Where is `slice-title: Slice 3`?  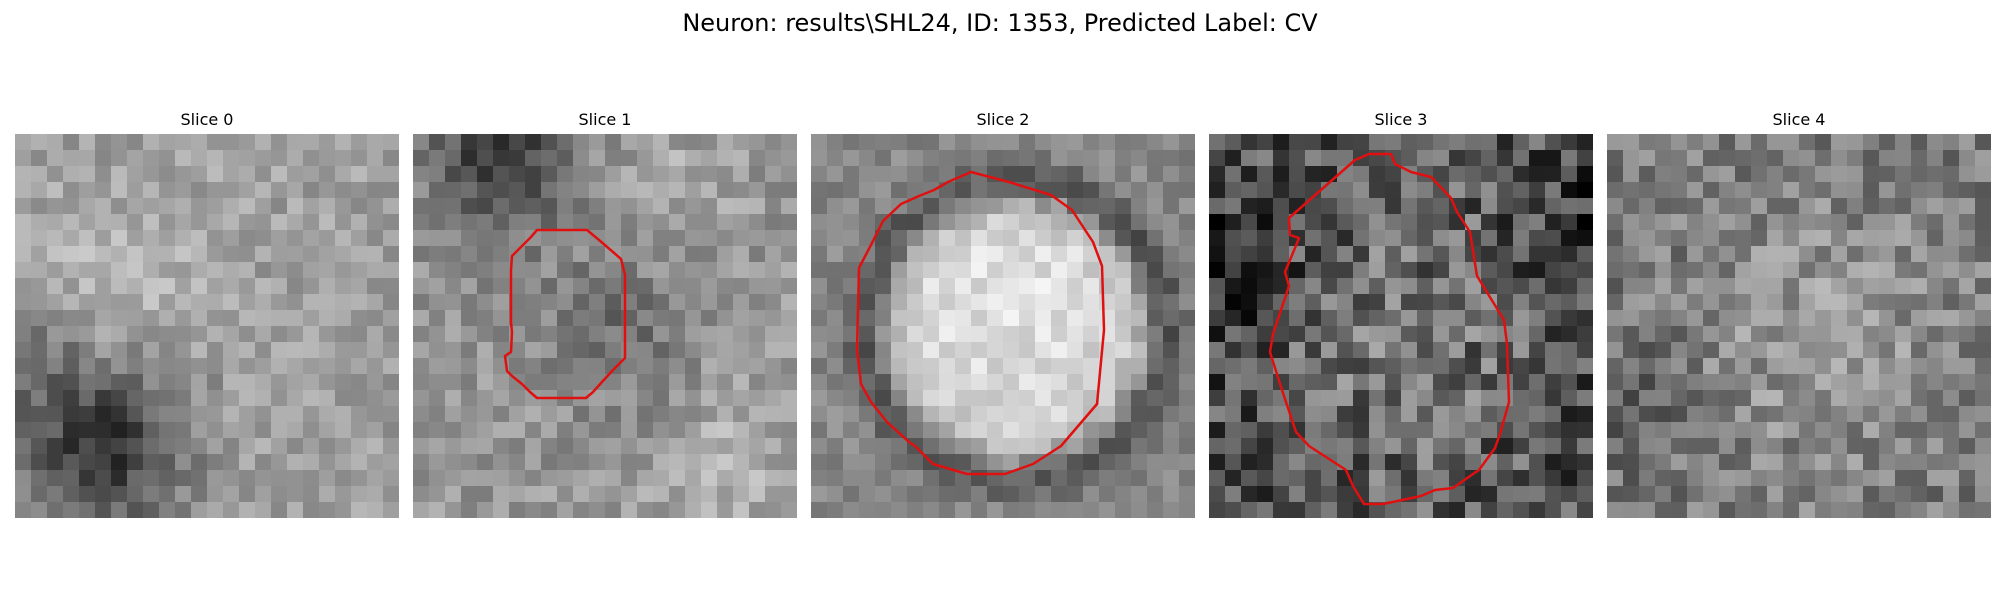
slice-title: Slice 3 is located at coordinates (1401, 119).